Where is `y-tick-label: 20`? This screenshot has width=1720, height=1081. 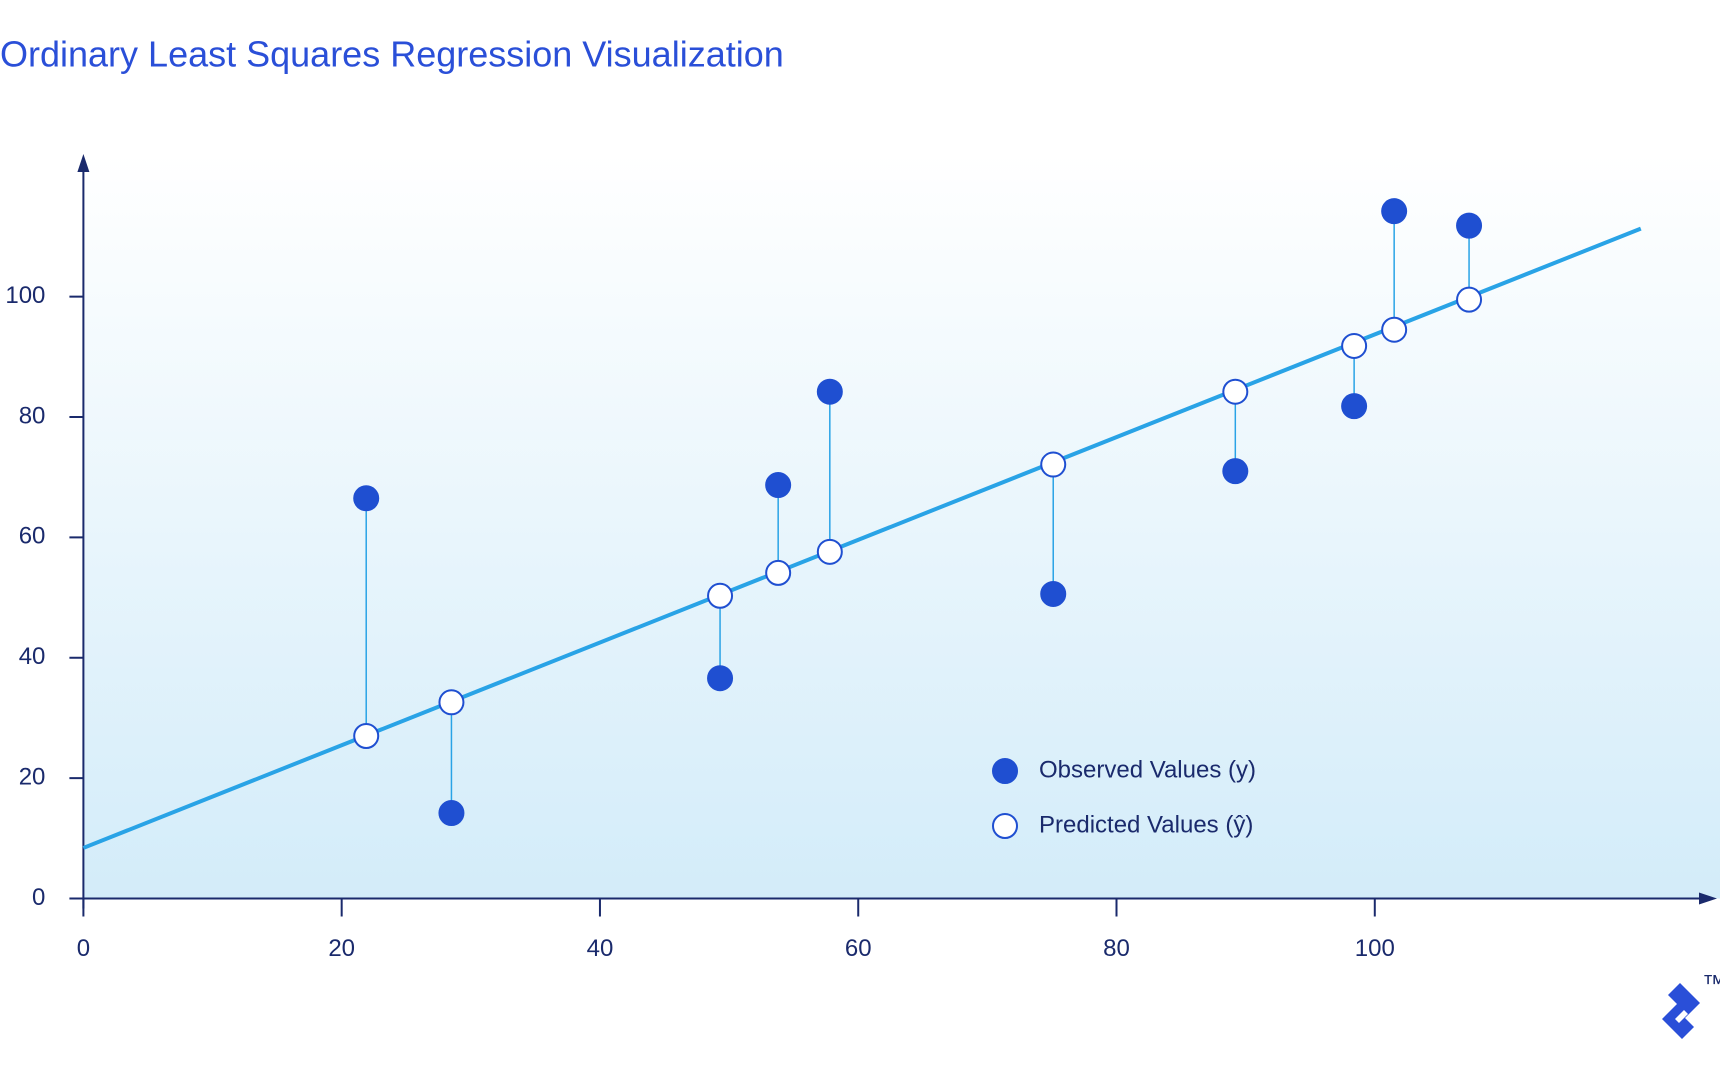 y-tick-label: 20 is located at coordinates (32, 776).